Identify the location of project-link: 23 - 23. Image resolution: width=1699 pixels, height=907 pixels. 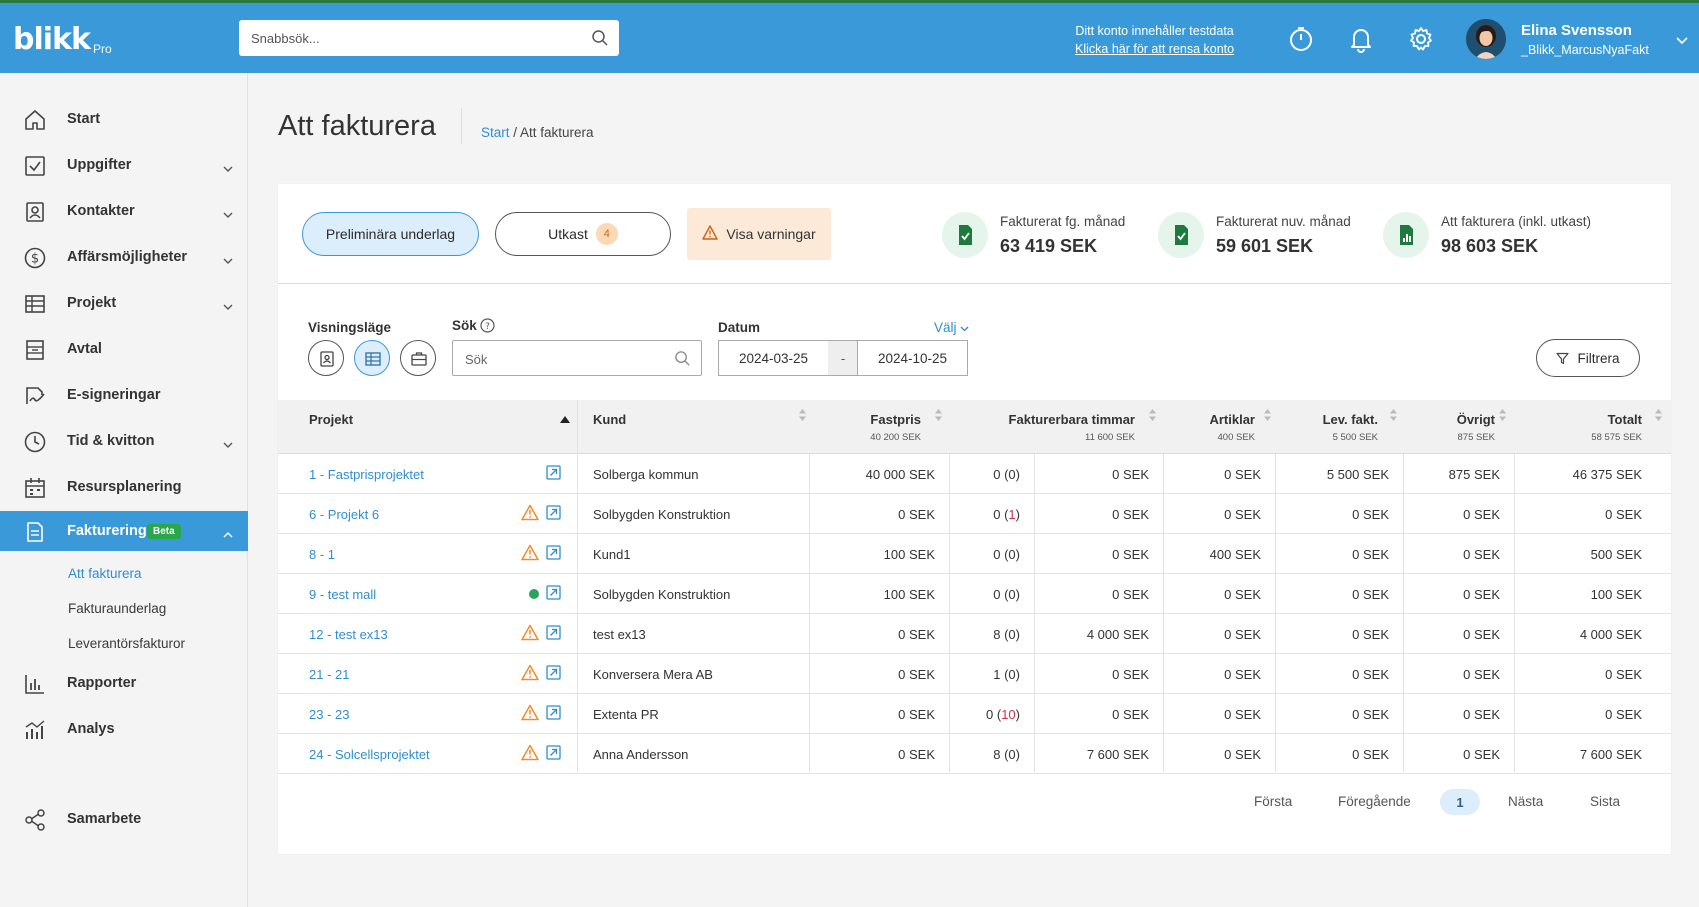
(329, 714).